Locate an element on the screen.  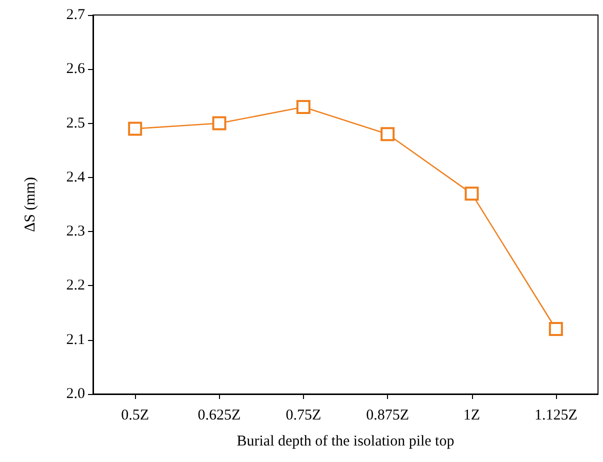
y-tick-label: 2.5 is located at coordinates (75, 123).